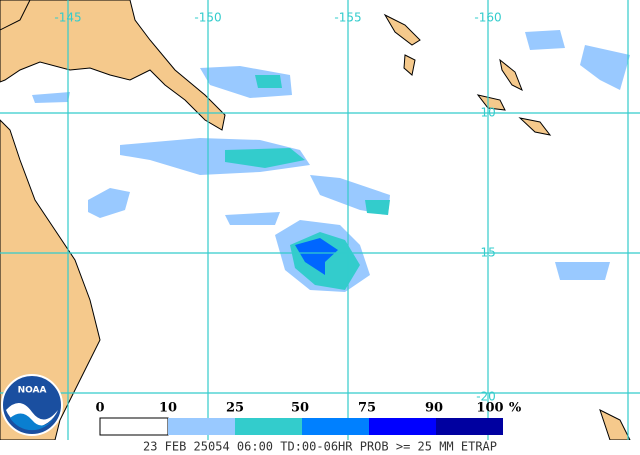 This screenshot has height=455, width=640. I want to click on lon-label: -155, so click(347, 18).